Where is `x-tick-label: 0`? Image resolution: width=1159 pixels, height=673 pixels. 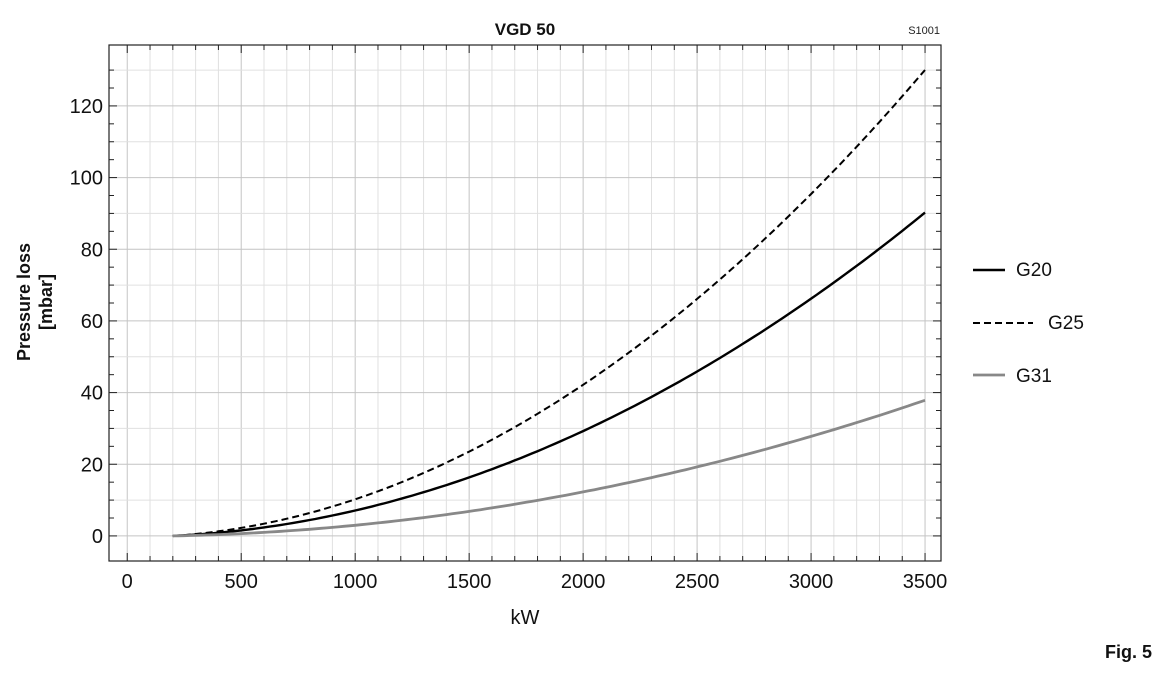 x-tick-label: 0 is located at coordinates (127, 582).